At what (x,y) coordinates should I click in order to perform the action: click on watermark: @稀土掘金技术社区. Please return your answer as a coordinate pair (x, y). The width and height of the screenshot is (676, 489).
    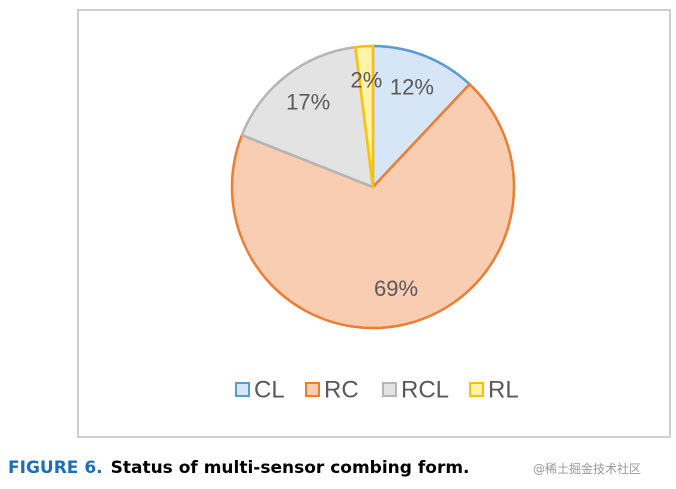
    Looking at the image, I should click on (587, 469).